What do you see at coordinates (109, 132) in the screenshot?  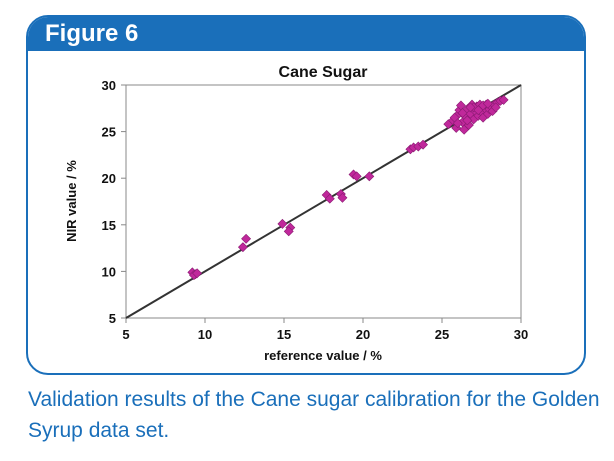 I see `y-tick-label: 25` at bounding box center [109, 132].